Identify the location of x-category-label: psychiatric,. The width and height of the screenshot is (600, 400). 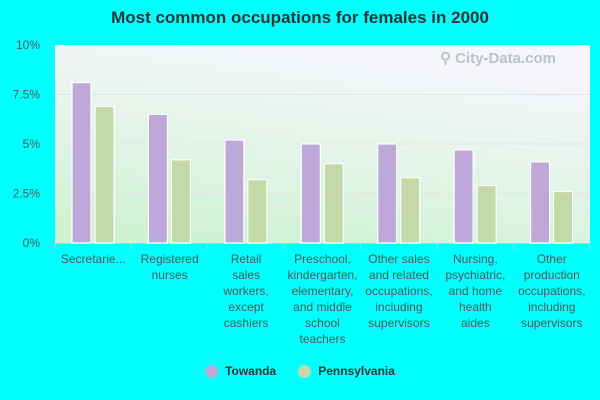
(475, 275).